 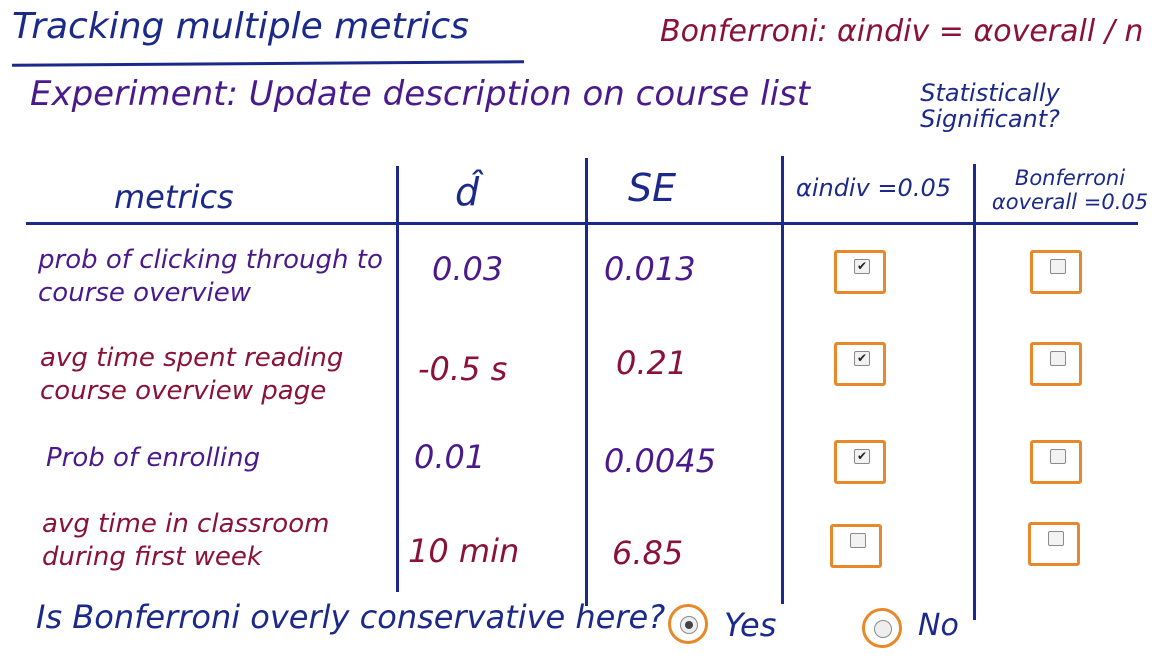 What do you see at coordinates (468, 269) in the screenshot?
I see `dhat-value: 0.03` at bounding box center [468, 269].